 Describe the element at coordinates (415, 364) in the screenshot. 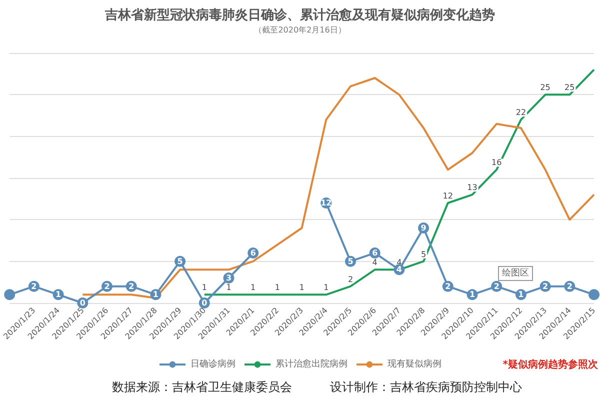

I see `legend-label: 现有疑似病例` at that location.